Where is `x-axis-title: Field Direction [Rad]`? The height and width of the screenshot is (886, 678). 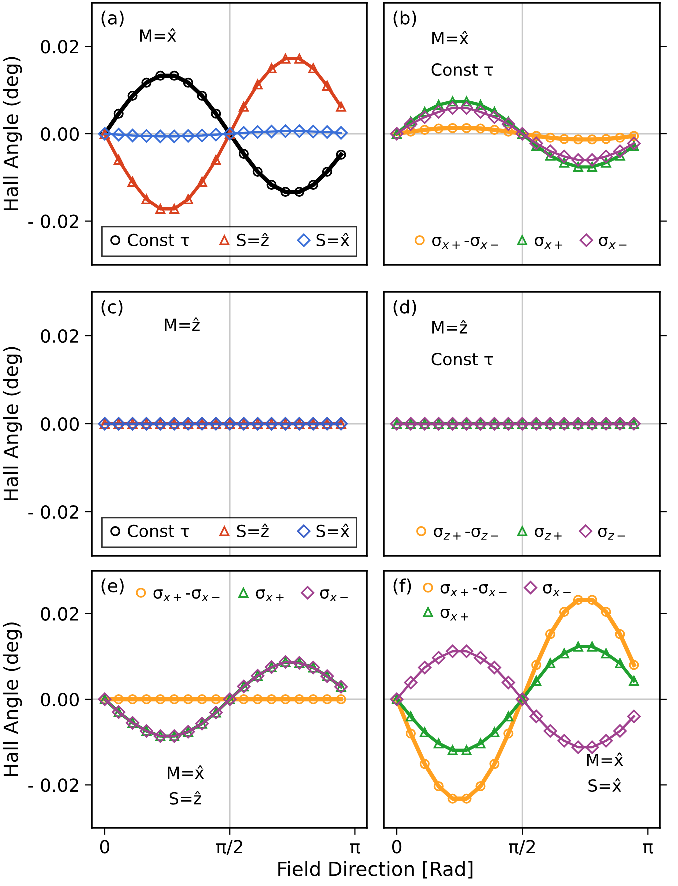 x-axis-title: Field Direction [Rad] is located at coordinates (375, 870).